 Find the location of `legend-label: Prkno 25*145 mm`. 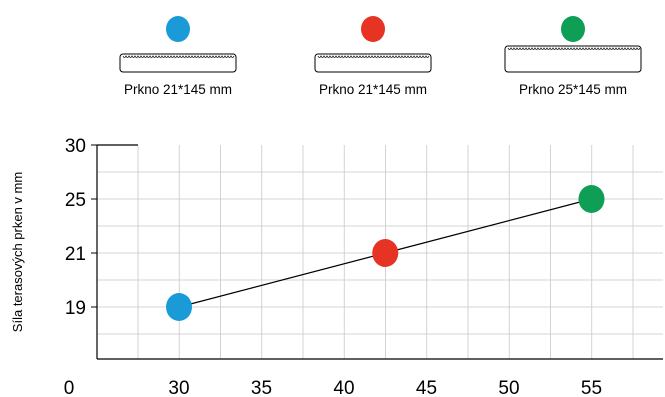

legend-label: Prkno 25*145 mm is located at coordinates (573, 89).